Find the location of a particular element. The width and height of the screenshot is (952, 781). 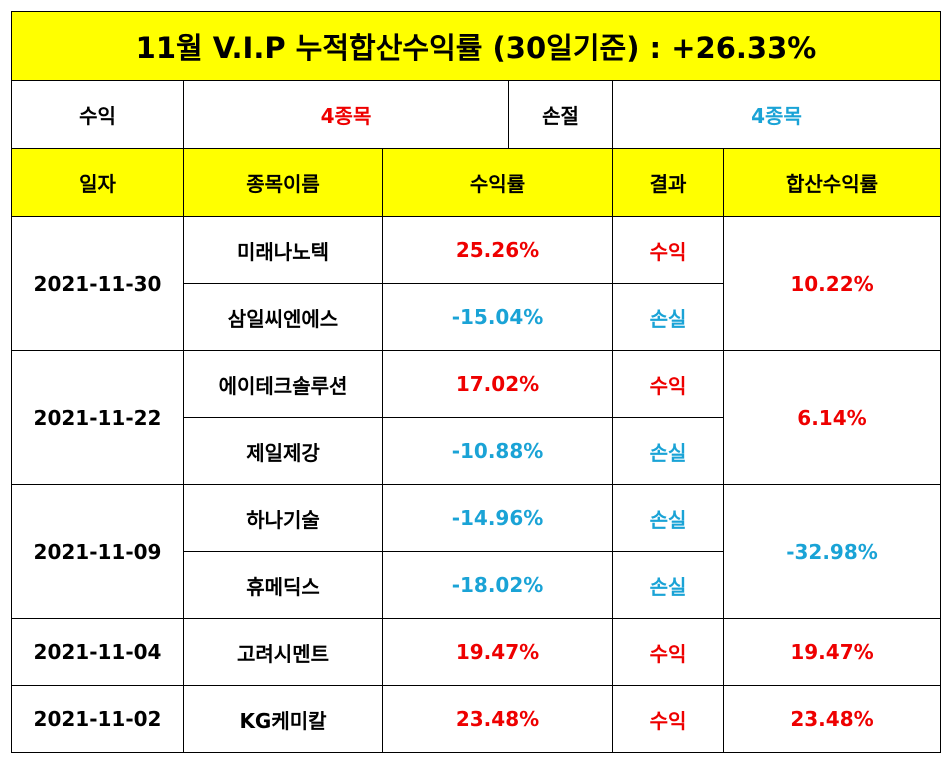

table-row: 휴메딕스 -18.02% 손실 is located at coordinates (476, 585).